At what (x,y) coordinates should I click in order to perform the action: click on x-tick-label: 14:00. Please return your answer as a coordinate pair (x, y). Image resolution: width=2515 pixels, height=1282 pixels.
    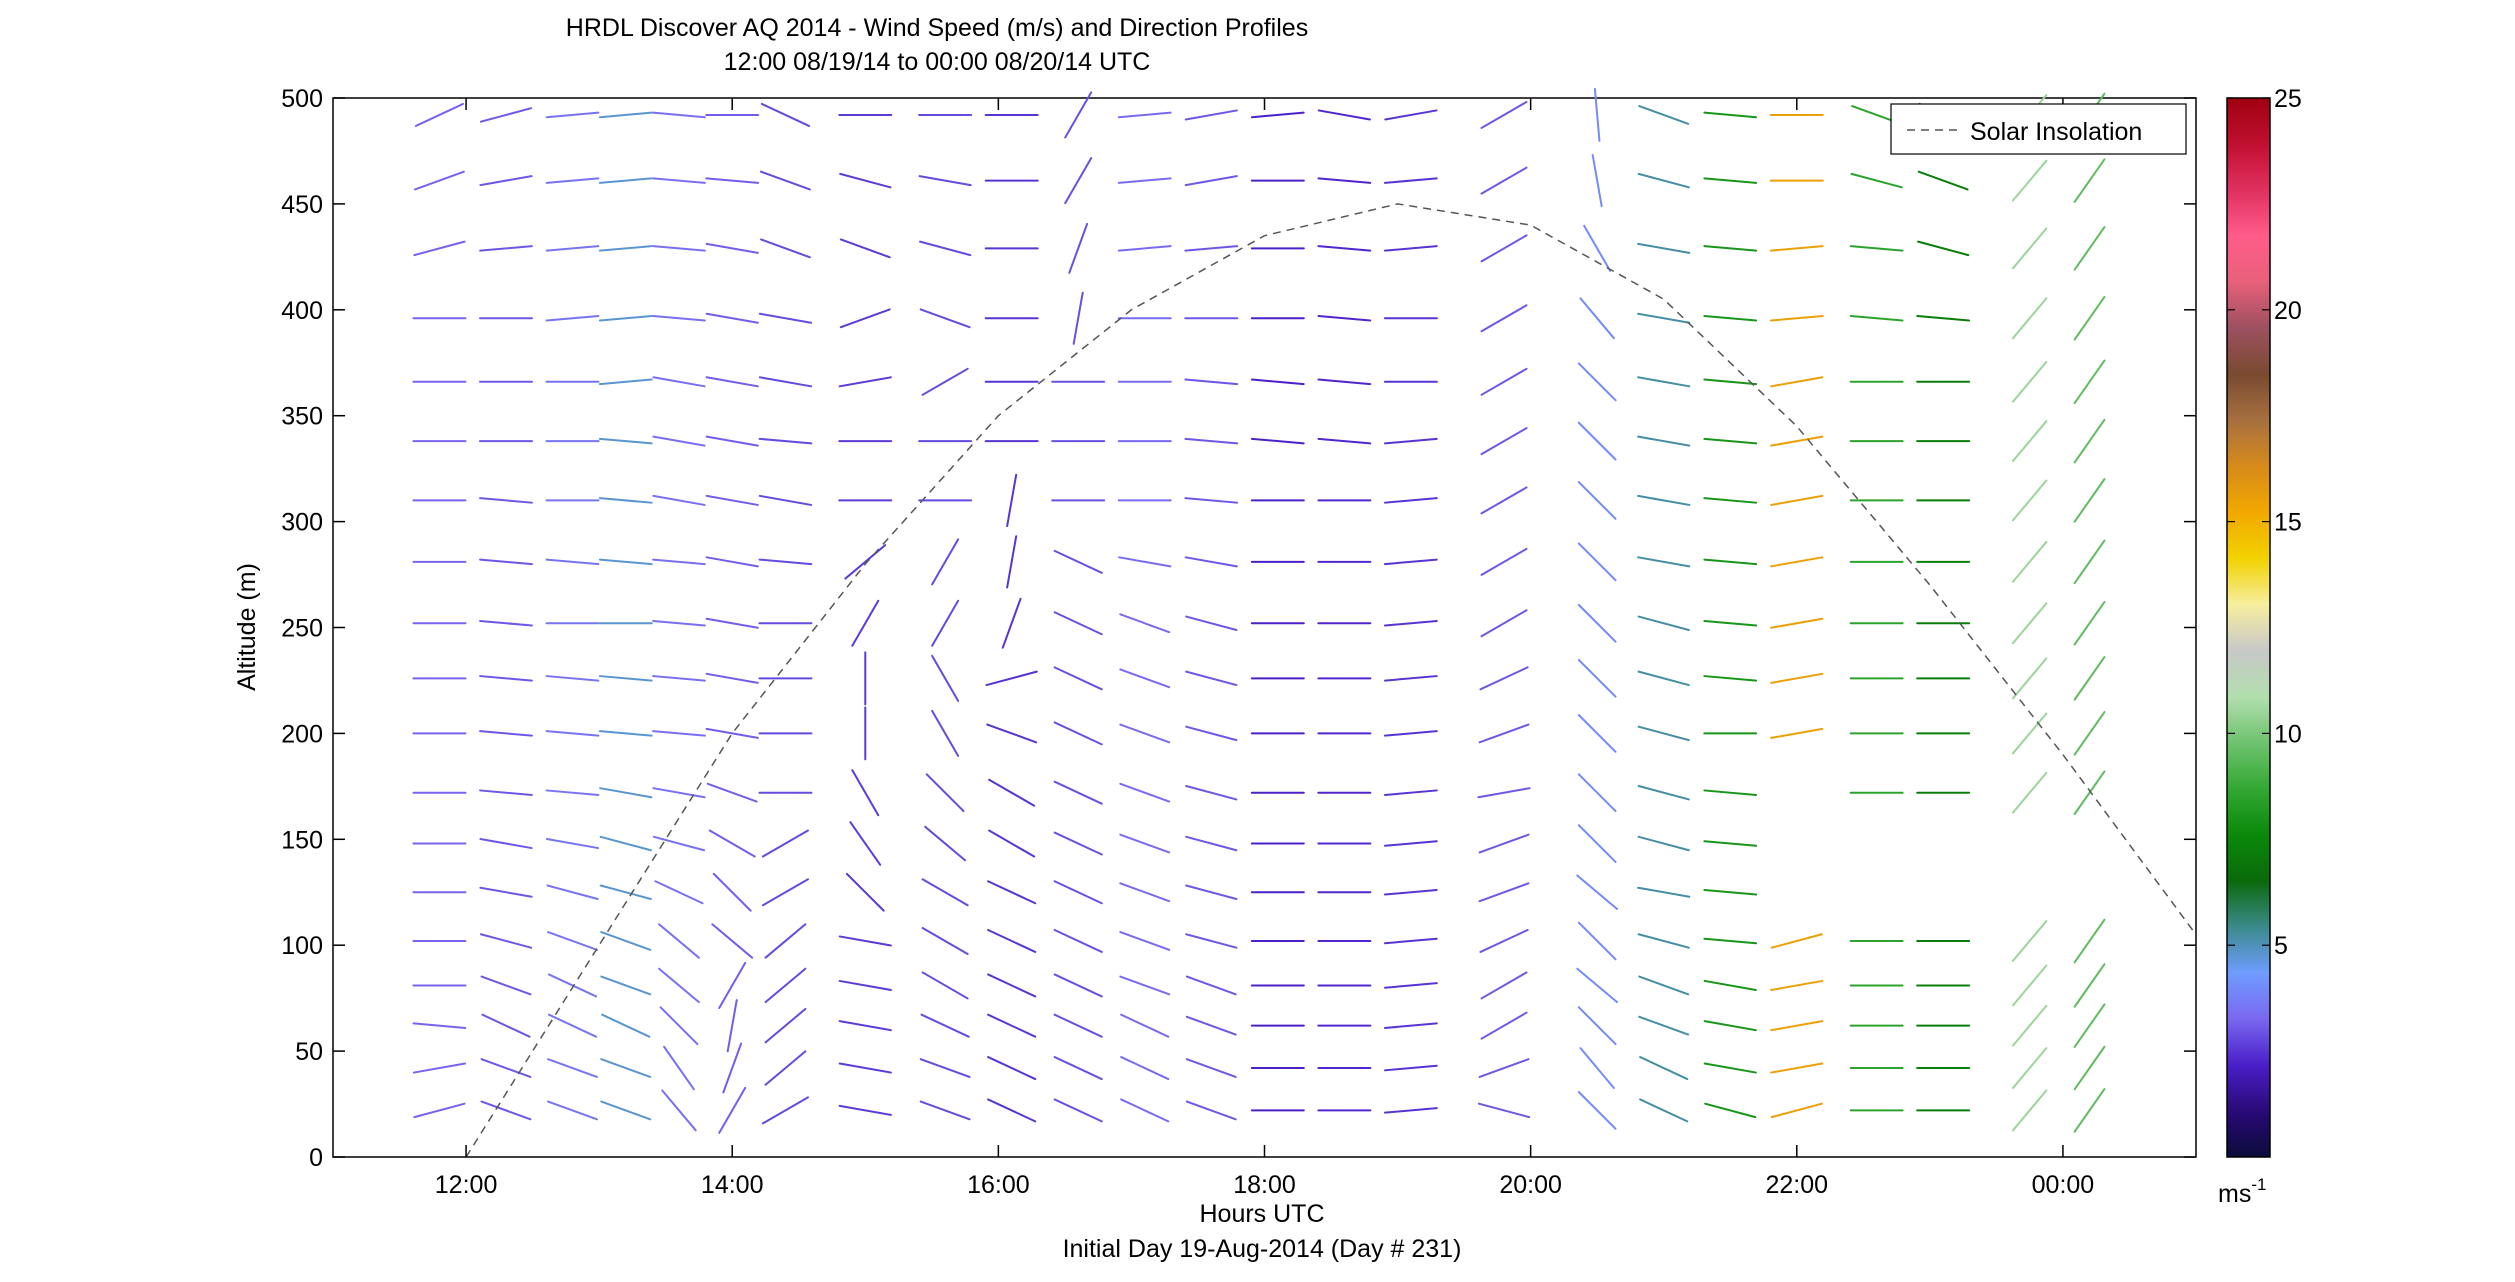
    Looking at the image, I should click on (732, 1185).